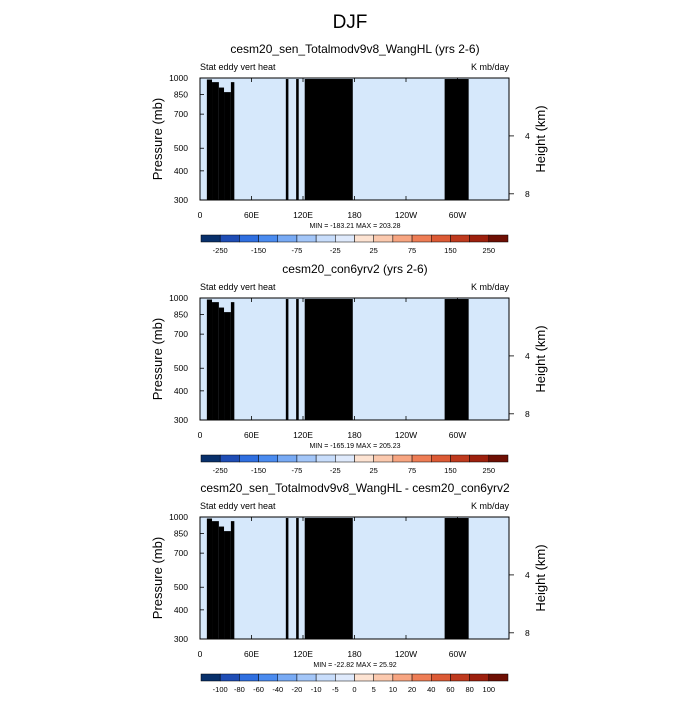 This screenshot has height=705, width=700. Describe the element at coordinates (258, 689) in the screenshot. I see `colorbar-label: -60` at that location.